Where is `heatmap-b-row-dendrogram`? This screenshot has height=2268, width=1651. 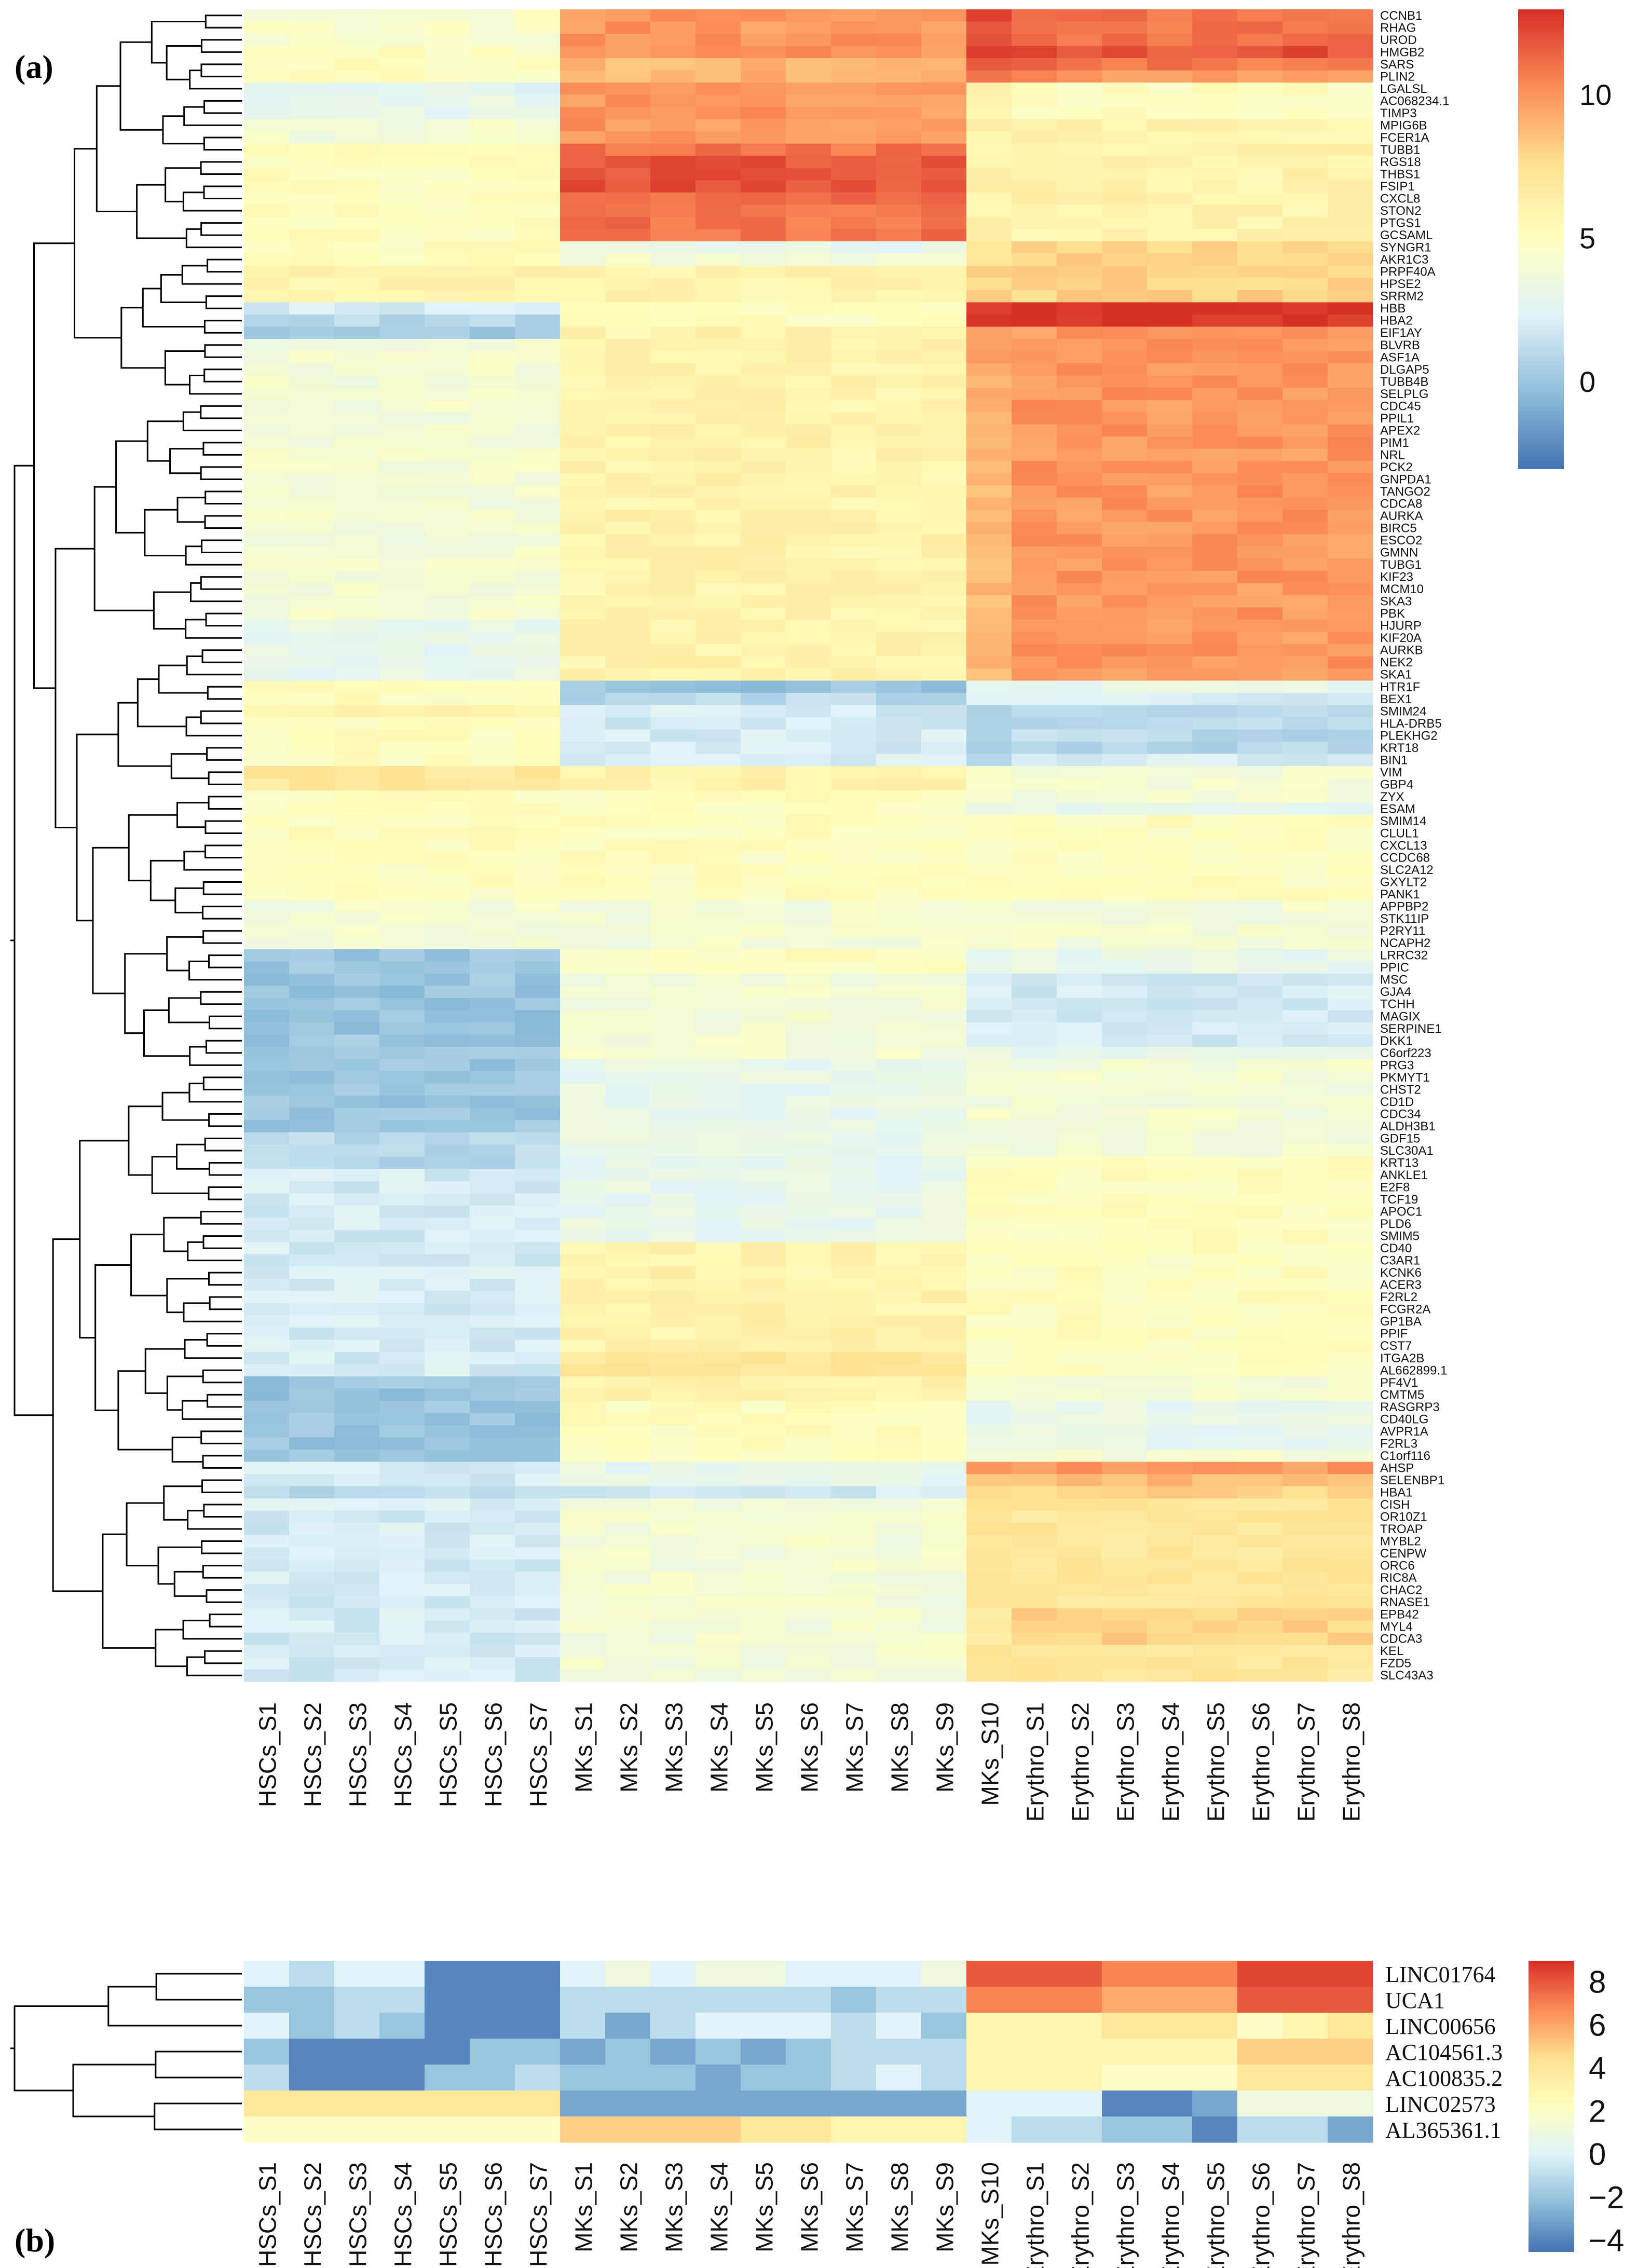
heatmap-b-row-dendrogram is located at coordinates (126, 2051).